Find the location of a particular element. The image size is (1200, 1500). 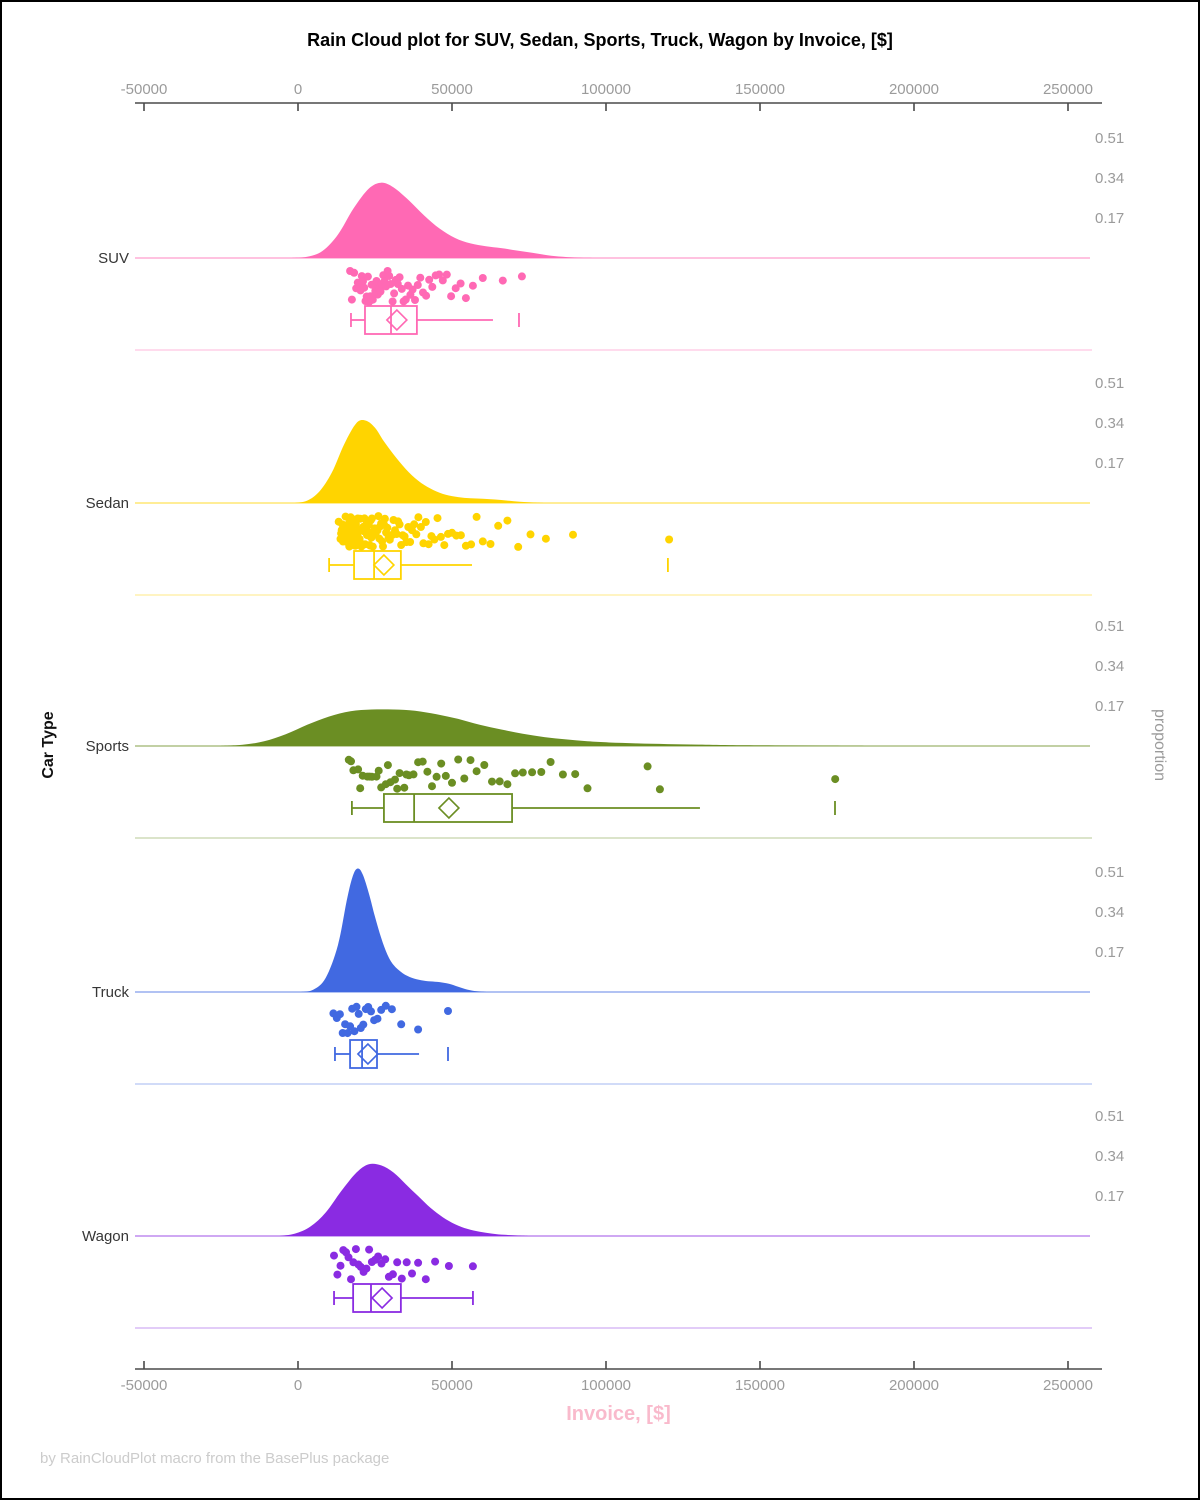

category-label: Truck is located at coordinates (110, 992).